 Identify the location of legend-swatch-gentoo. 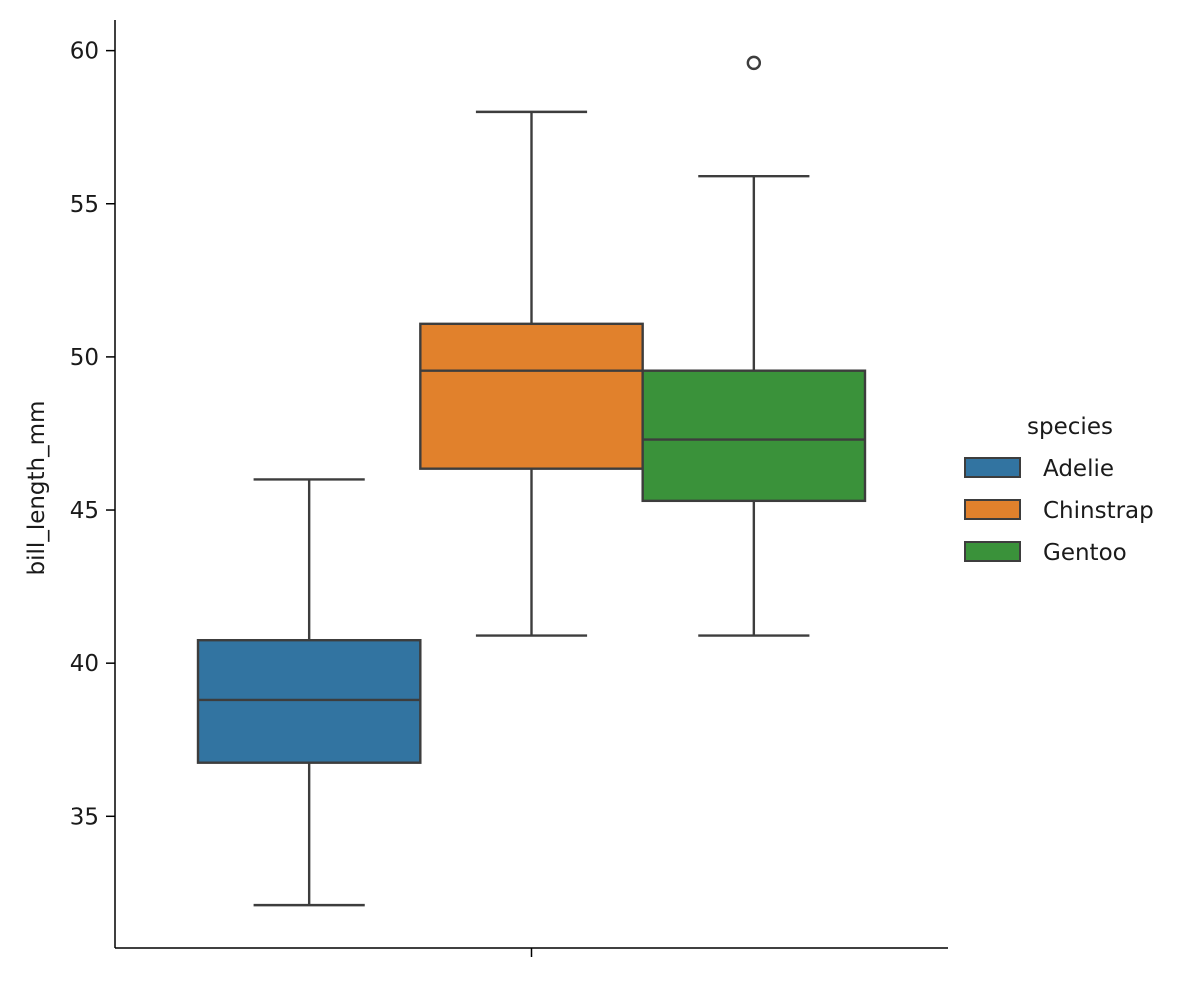
(992, 551).